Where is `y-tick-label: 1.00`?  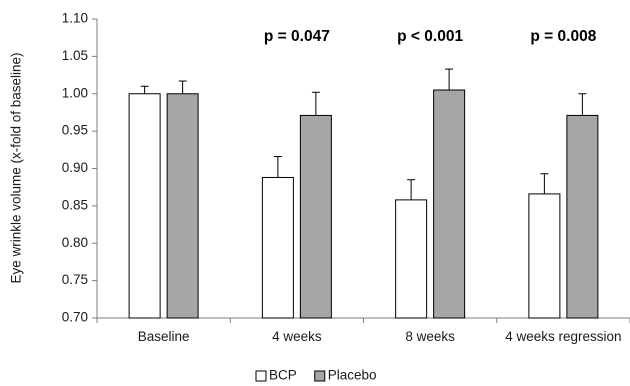 y-tick-label: 1.00 is located at coordinates (75, 92).